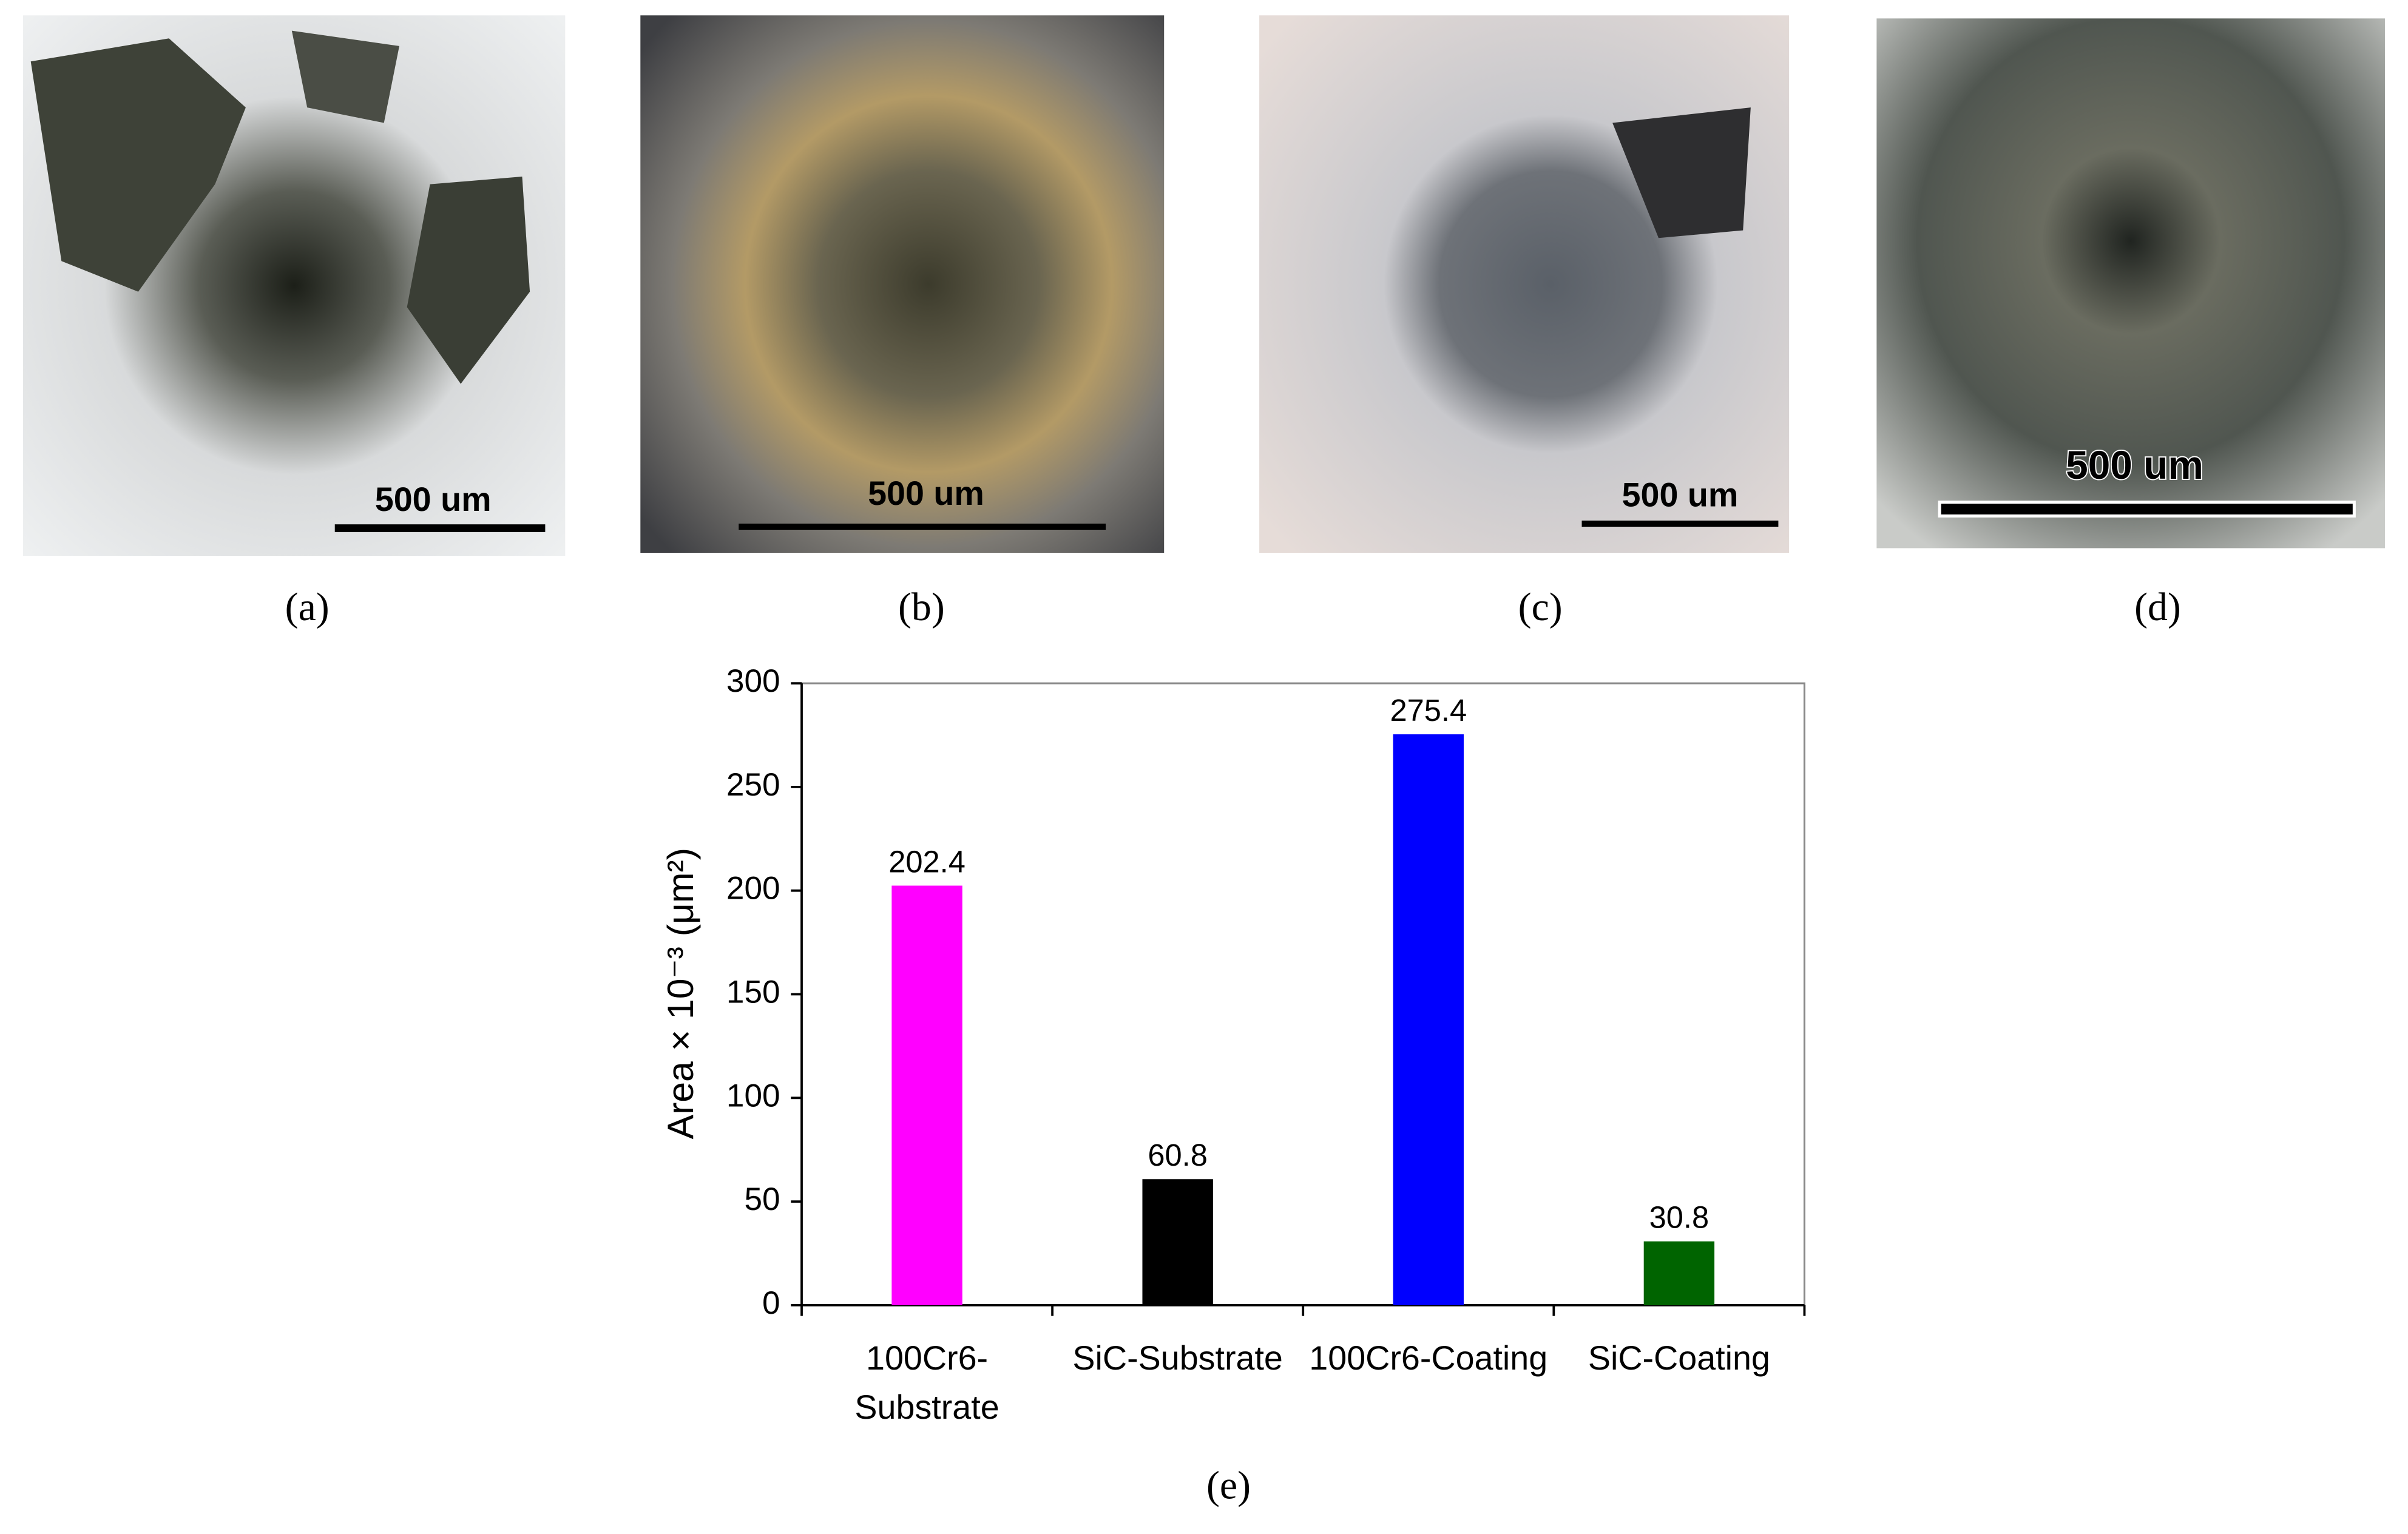  What do you see at coordinates (1177, 1358) in the screenshot?
I see `x-tick-label: SiC-Substrate` at bounding box center [1177, 1358].